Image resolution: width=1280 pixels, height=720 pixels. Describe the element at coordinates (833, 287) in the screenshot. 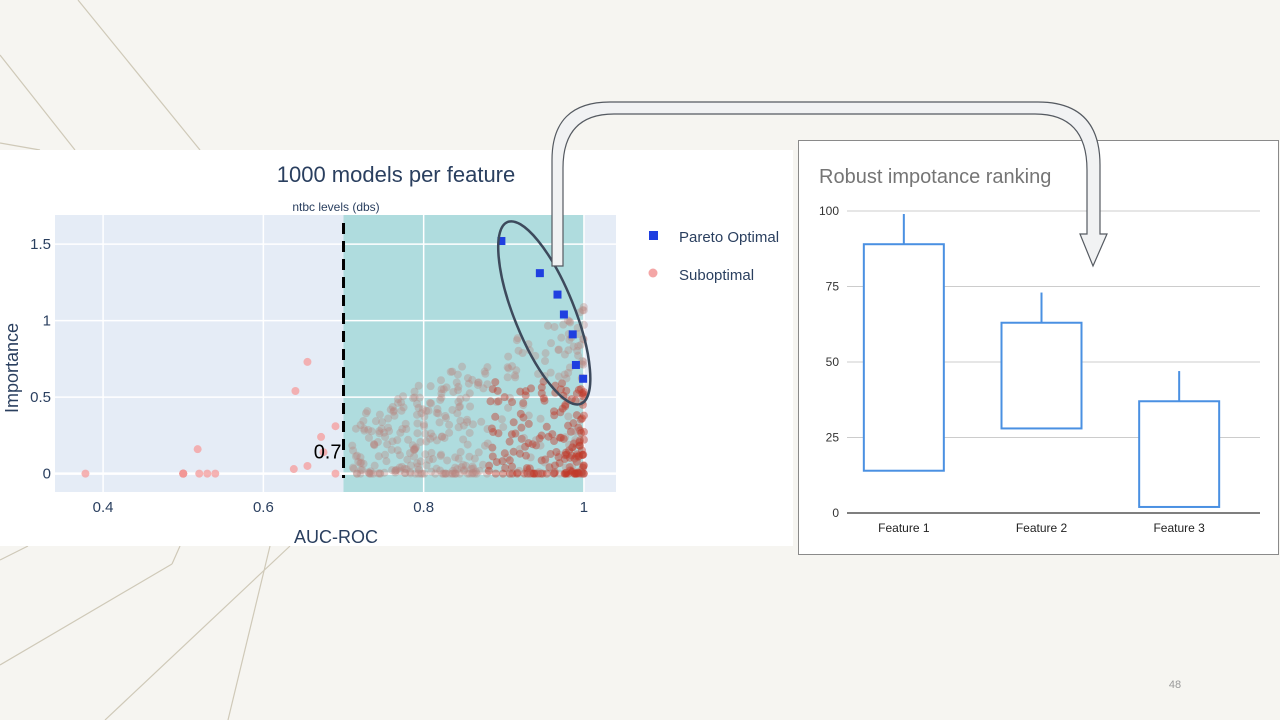

I see `box-y-tick-label: 75` at that location.